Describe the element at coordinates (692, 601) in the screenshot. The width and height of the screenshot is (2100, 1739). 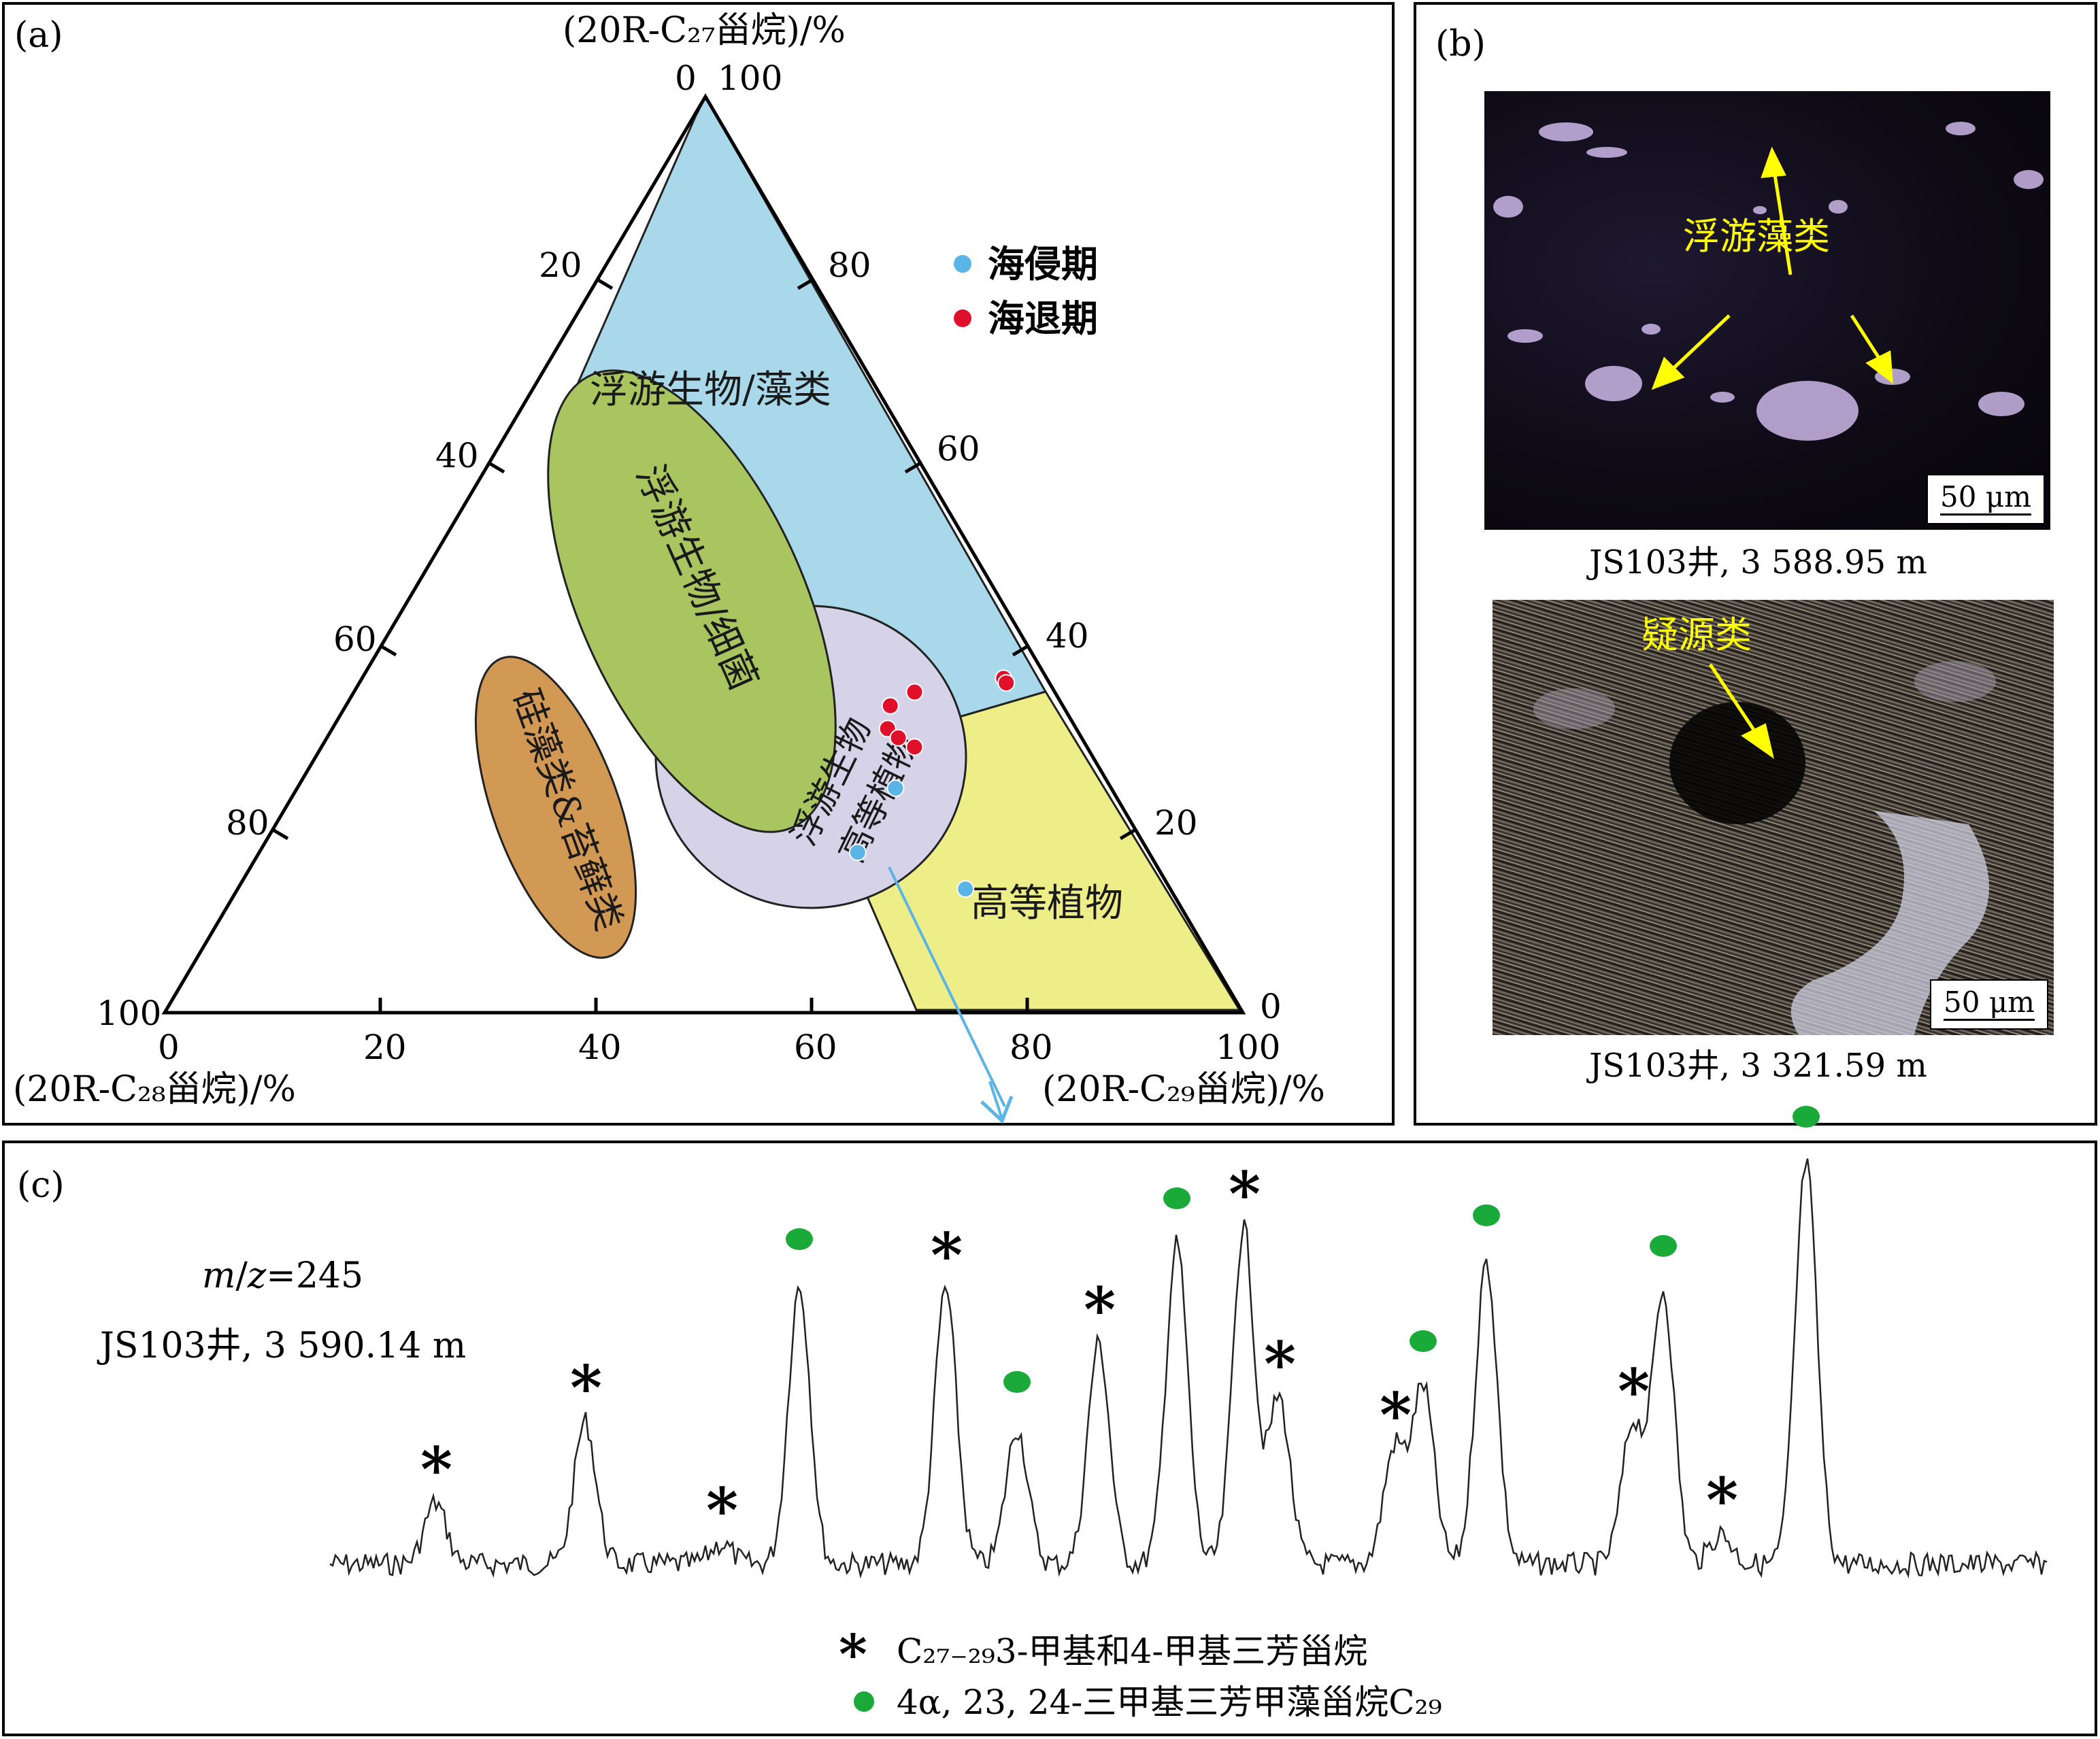
I see `region-plankton-bacteria` at that location.